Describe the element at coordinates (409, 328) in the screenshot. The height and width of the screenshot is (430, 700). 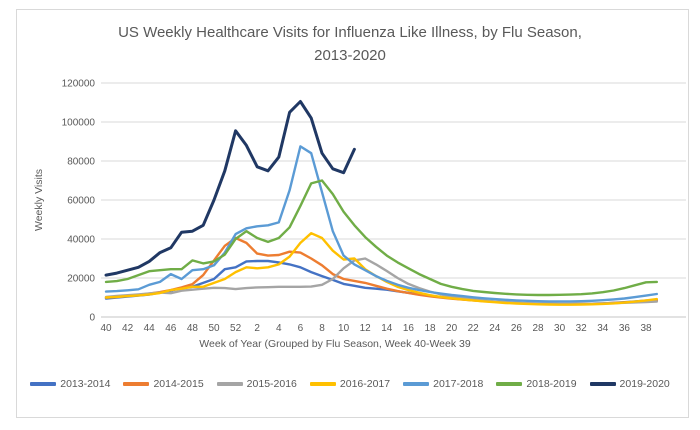
I see `x-tick-label-16: 16` at that location.